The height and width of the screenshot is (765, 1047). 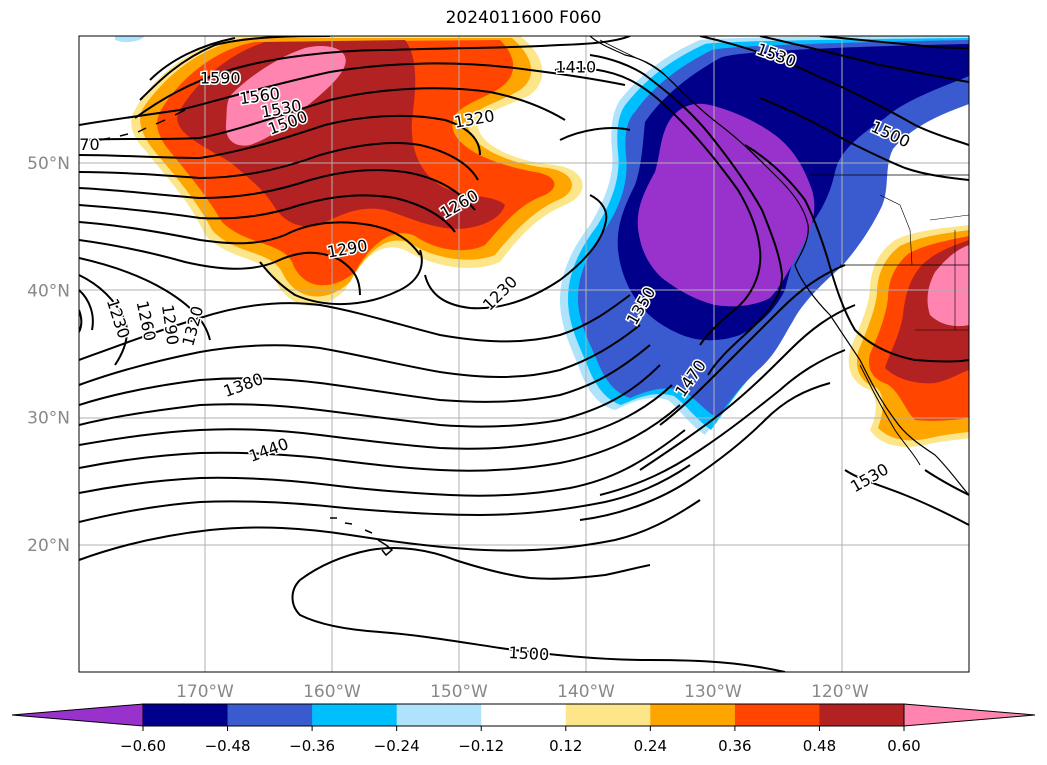 What do you see at coordinates (840, 692) in the screenshot?
I see `longitude-label: 120°W` at bounding box center [840, 692].